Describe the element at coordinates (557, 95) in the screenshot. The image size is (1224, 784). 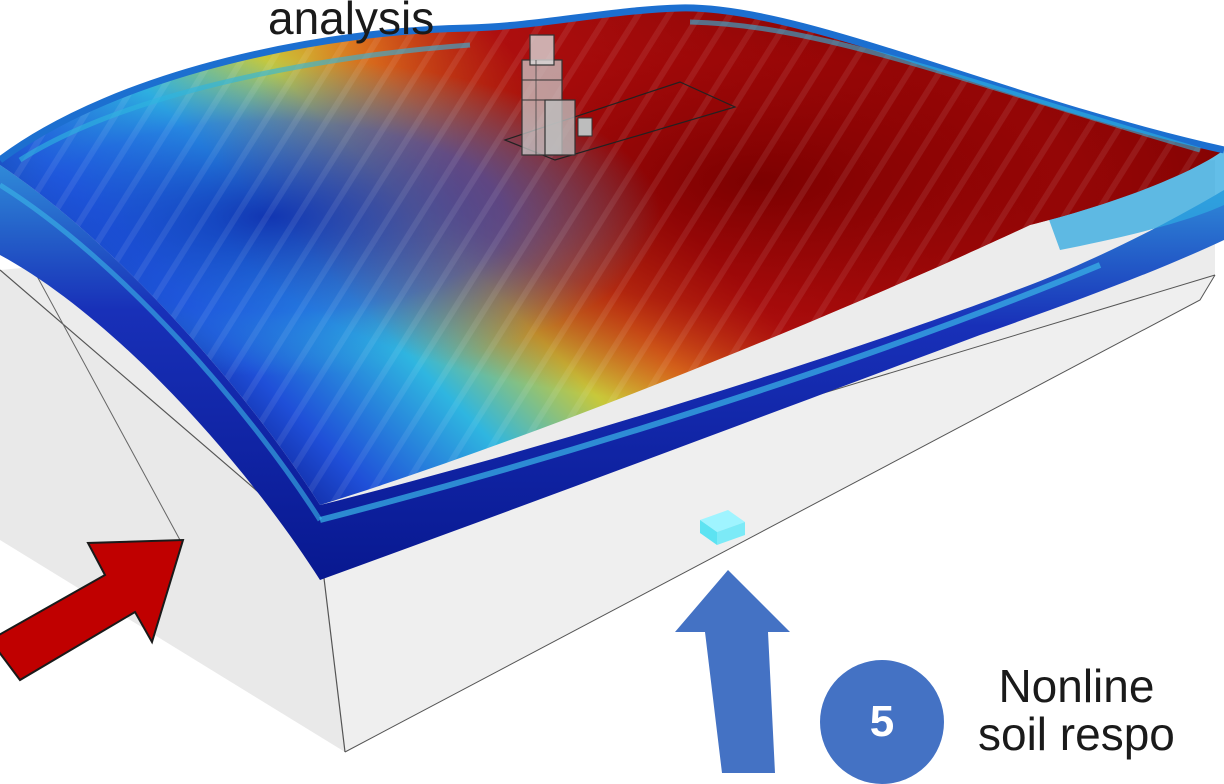
I see `building-model-icon` at that location.